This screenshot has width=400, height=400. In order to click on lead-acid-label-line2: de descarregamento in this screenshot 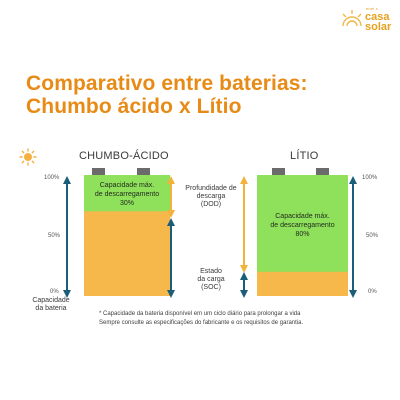, I will do `click(127, 194)`.